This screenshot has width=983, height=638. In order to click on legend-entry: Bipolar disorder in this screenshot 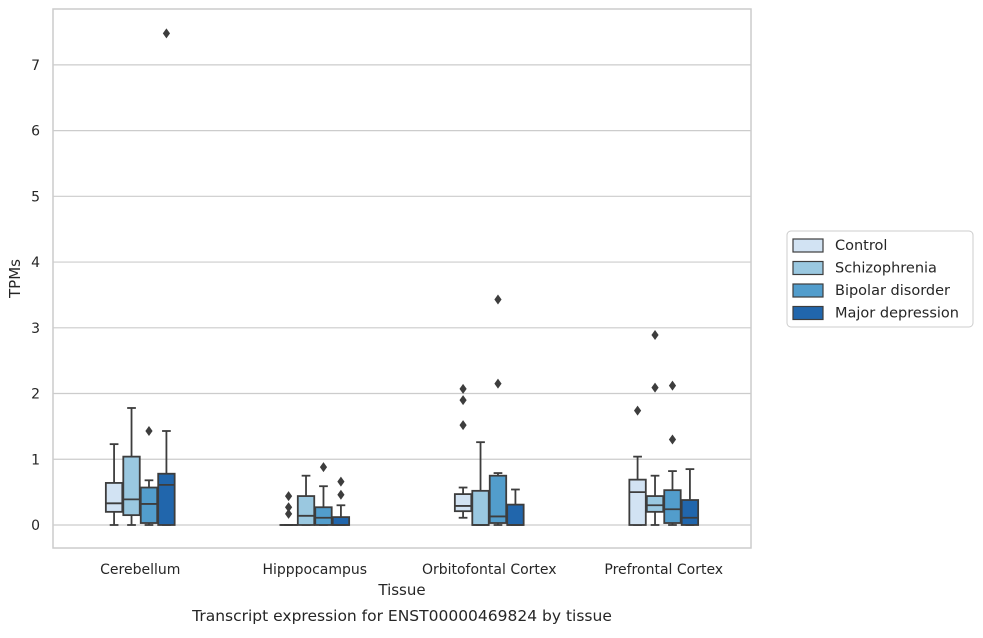, I will do `click(892, 291)`.